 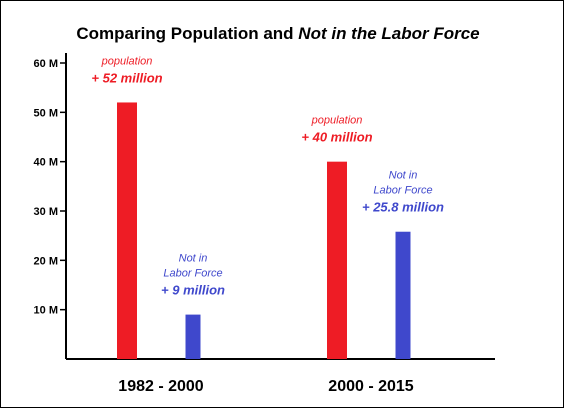 What do you see at coordinates (161, 386) in the screenshot?
I see `x-category-label: 1982 - 2000` at bounding box center [161, 386].